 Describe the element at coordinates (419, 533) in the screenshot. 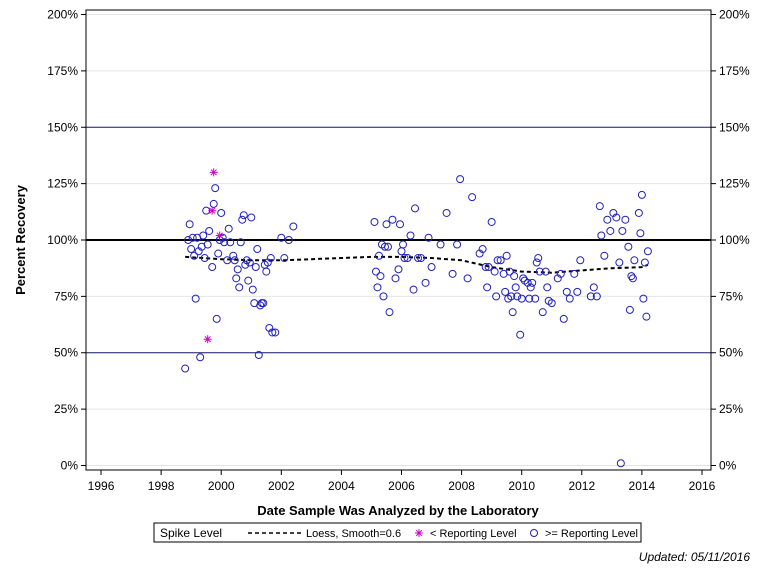

I see `legend-star-glyph` at that location.